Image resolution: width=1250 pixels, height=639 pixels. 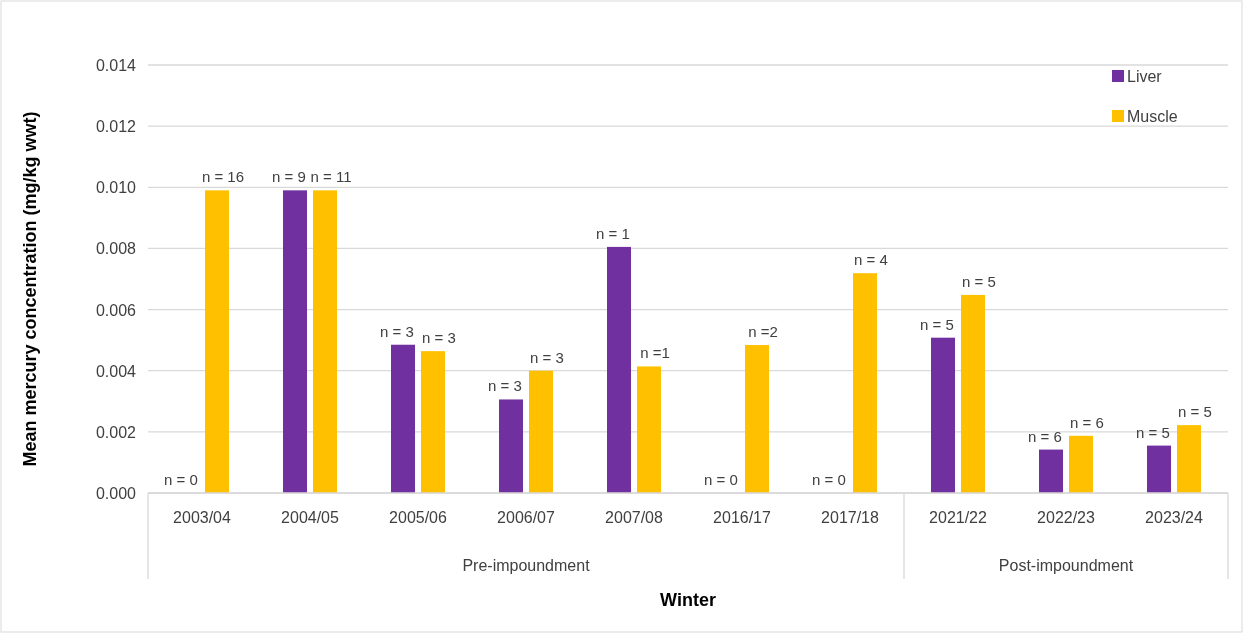 What do you see at coordinates (763, 332) in the screenshot?
I see `annotation: n =2` at bounding box center [763, 332].